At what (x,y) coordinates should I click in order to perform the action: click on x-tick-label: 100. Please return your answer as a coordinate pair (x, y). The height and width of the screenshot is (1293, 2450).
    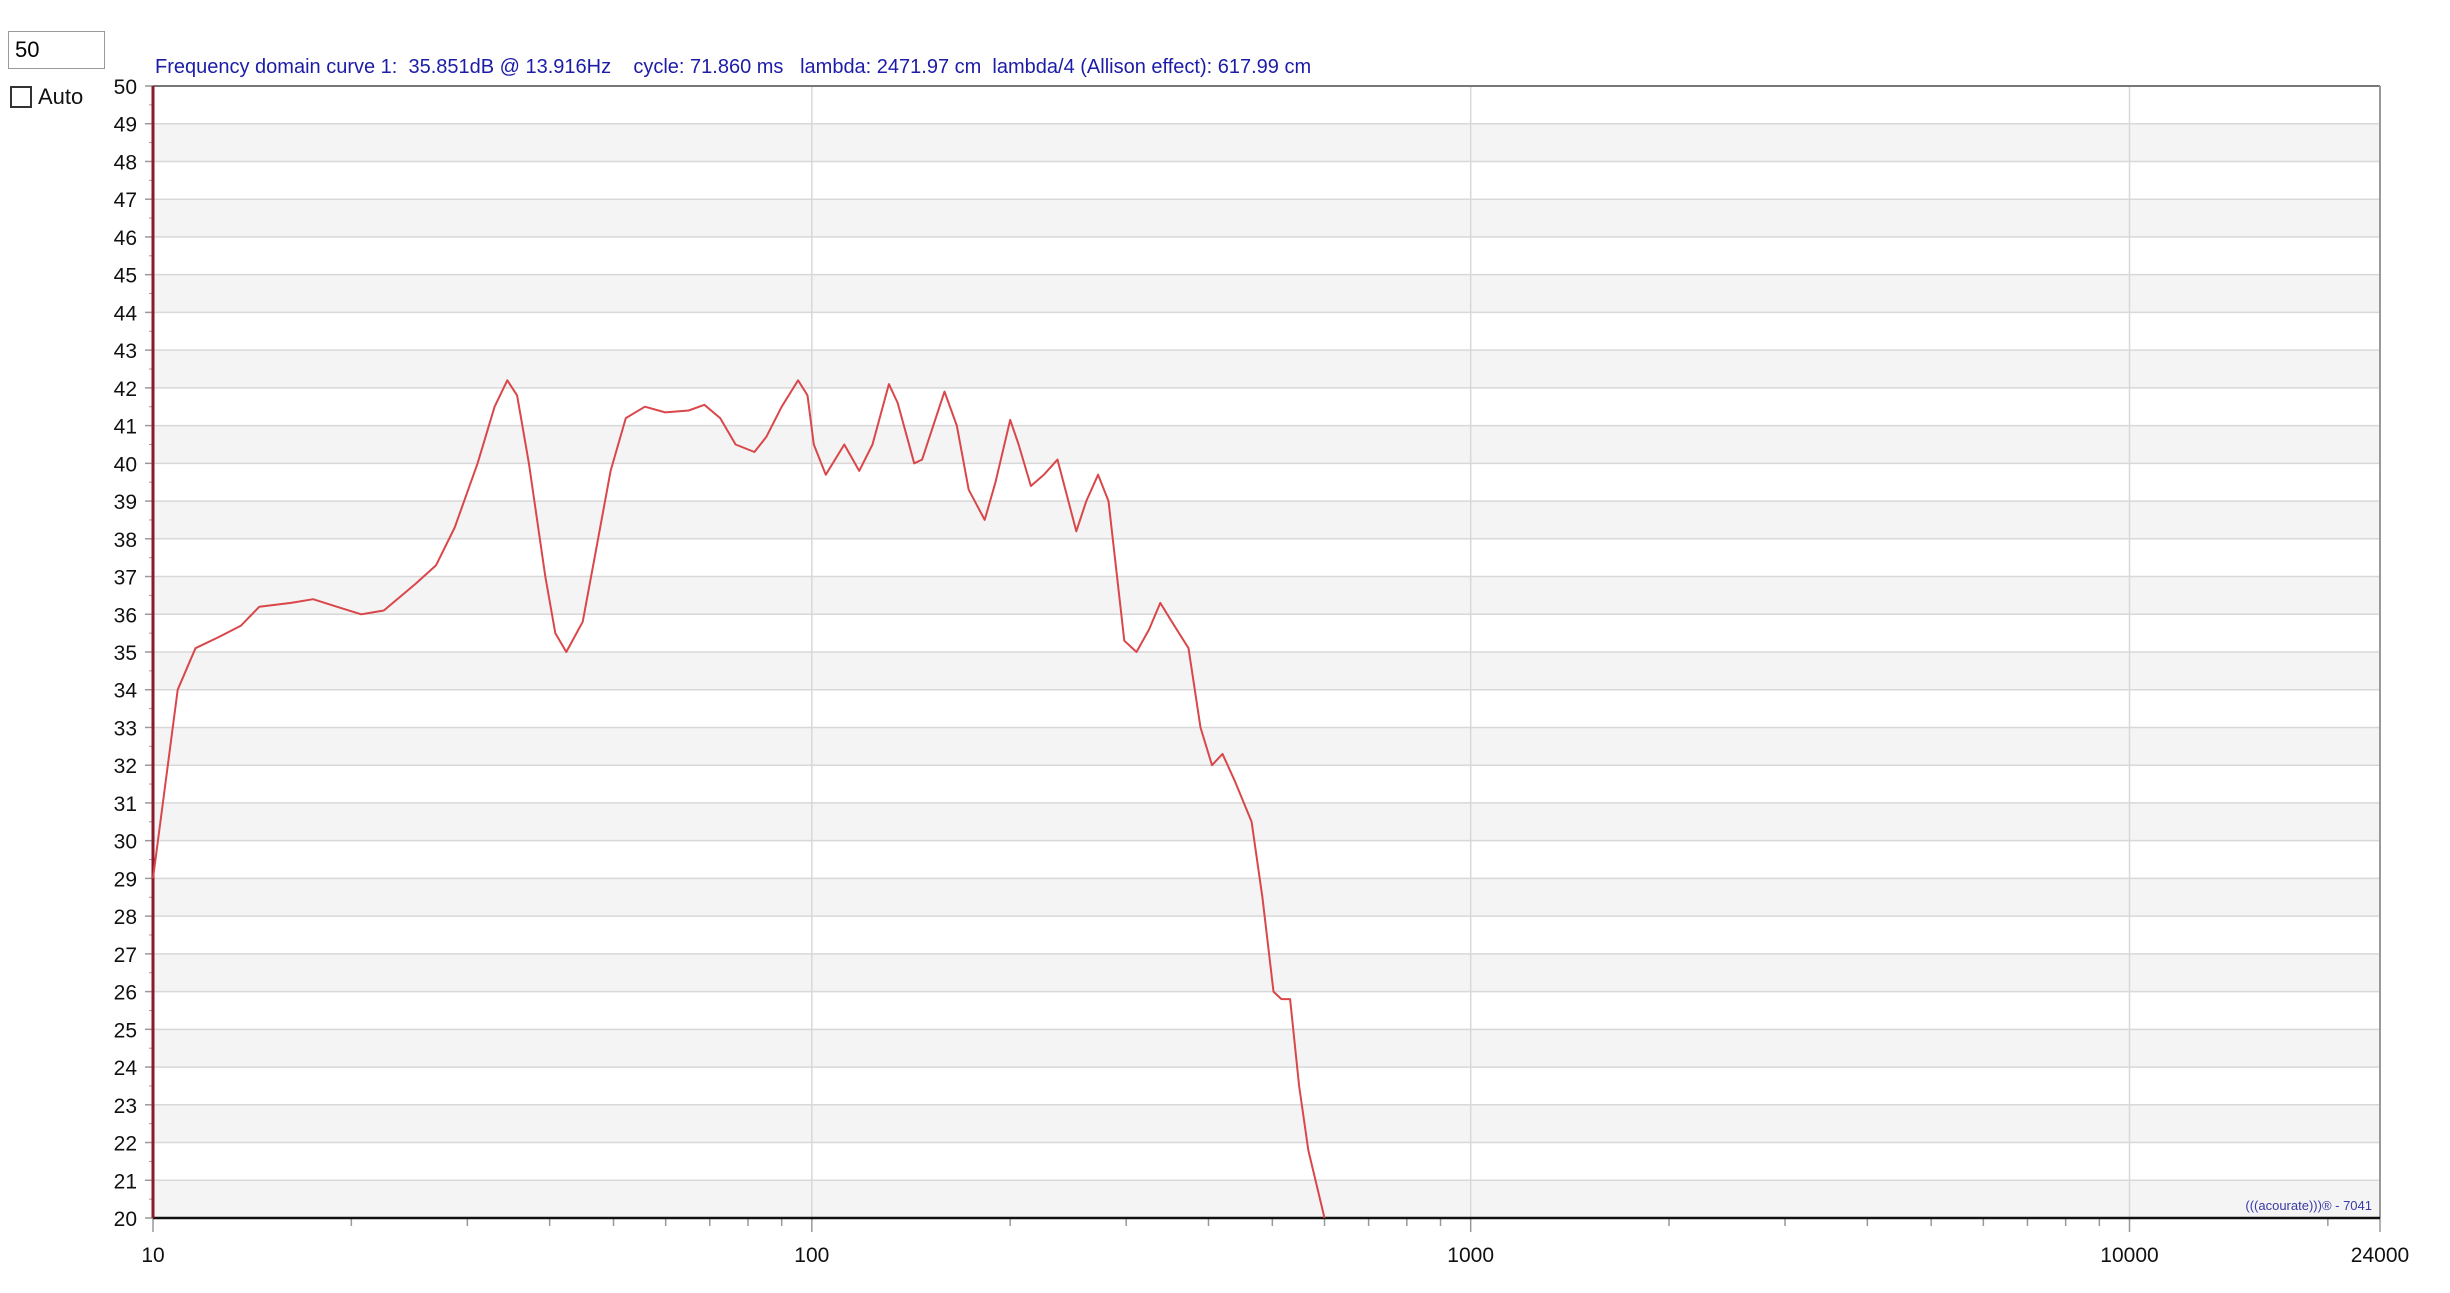
    Looking at the image, I should click on (811, 1255).